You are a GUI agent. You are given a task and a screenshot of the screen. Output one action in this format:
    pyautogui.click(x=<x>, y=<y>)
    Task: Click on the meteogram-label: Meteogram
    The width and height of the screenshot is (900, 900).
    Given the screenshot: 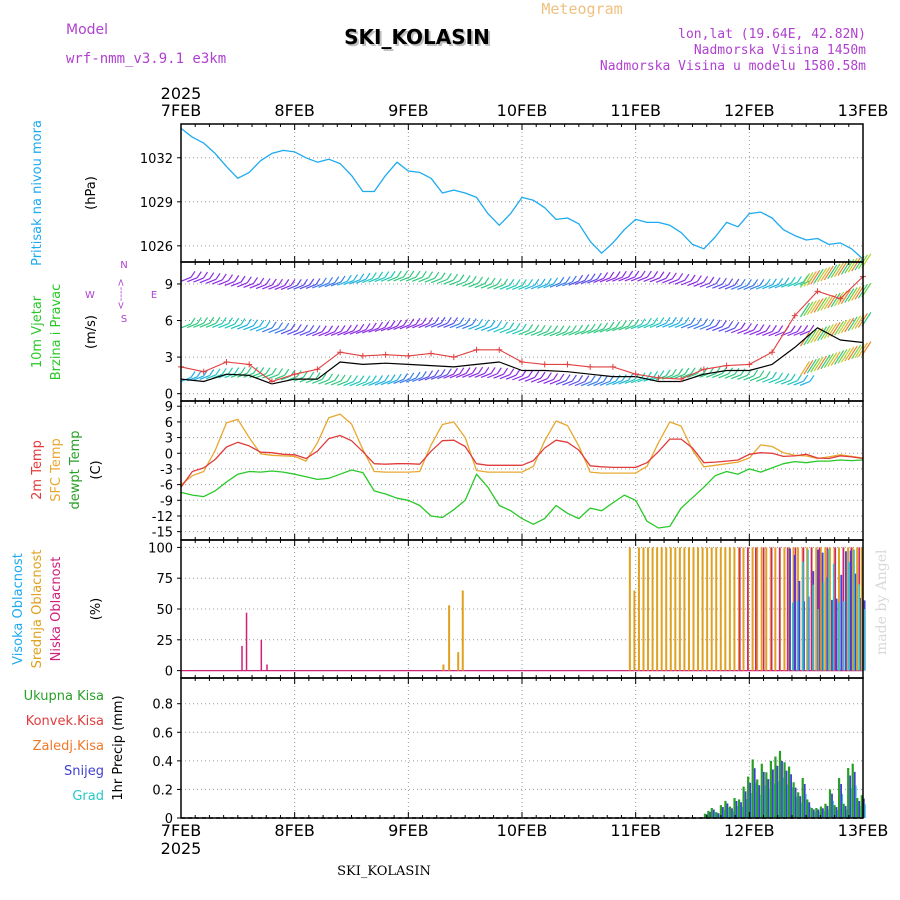 What is the action you would take?
    pyautogui.click(x=581, y=9)
    